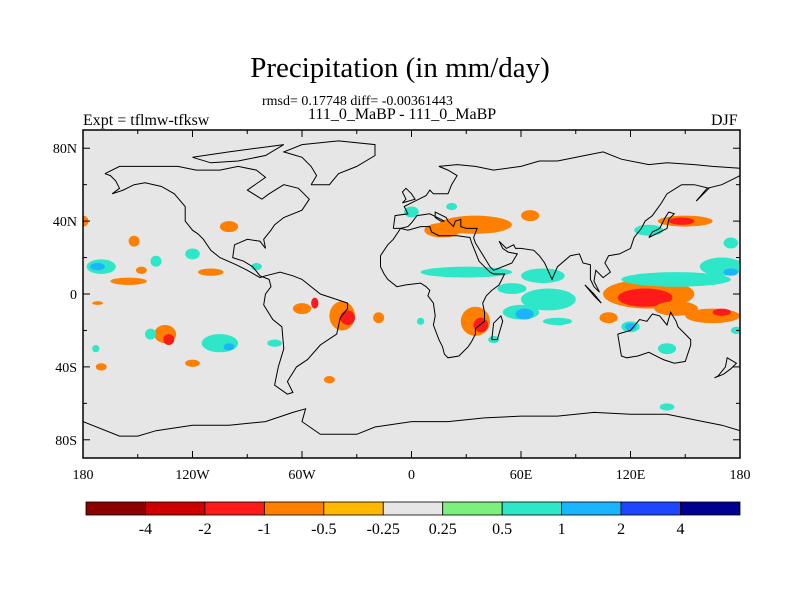 The height and width of the screenshot is (600, 800). What do you see at coordinates (411, 475) in the screenshot?
I see `x-tick-label: 0` at bounding box center [411, 475].